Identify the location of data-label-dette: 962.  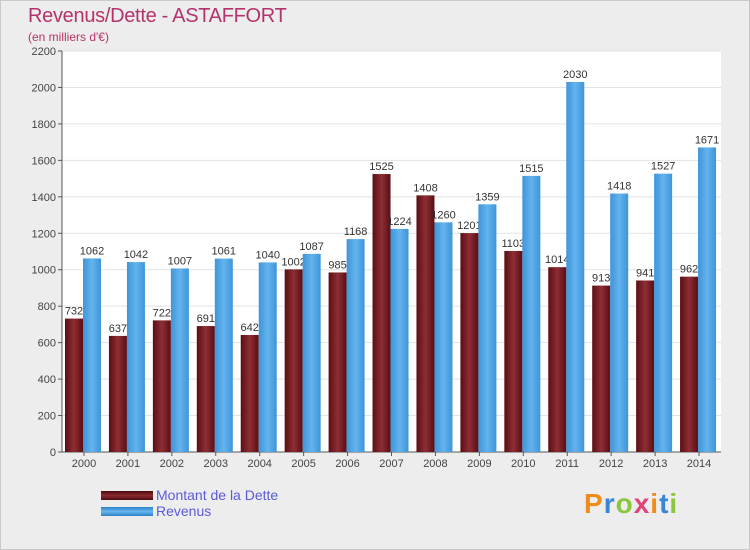
(689, 270).